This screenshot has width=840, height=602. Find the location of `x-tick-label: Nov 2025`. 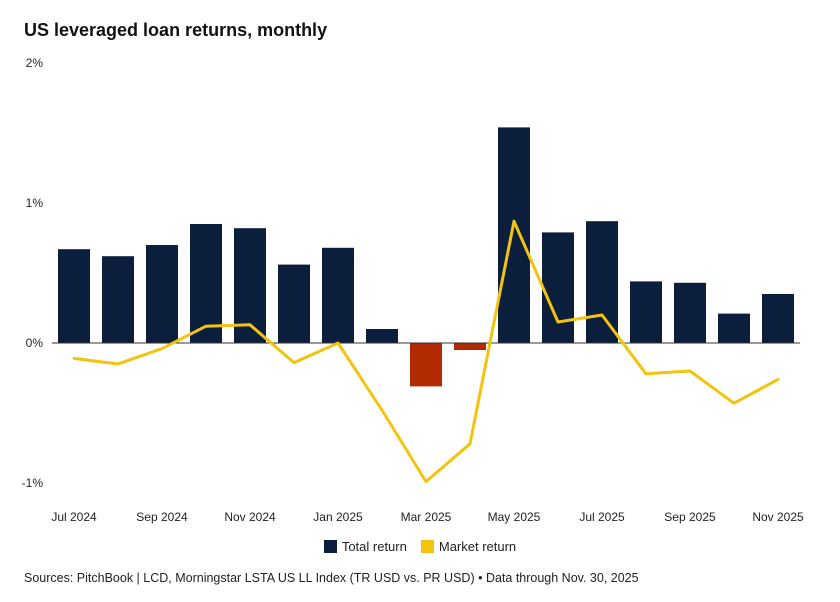

x-tick-label: Nov 2025 is located at coordinates (778, 517).